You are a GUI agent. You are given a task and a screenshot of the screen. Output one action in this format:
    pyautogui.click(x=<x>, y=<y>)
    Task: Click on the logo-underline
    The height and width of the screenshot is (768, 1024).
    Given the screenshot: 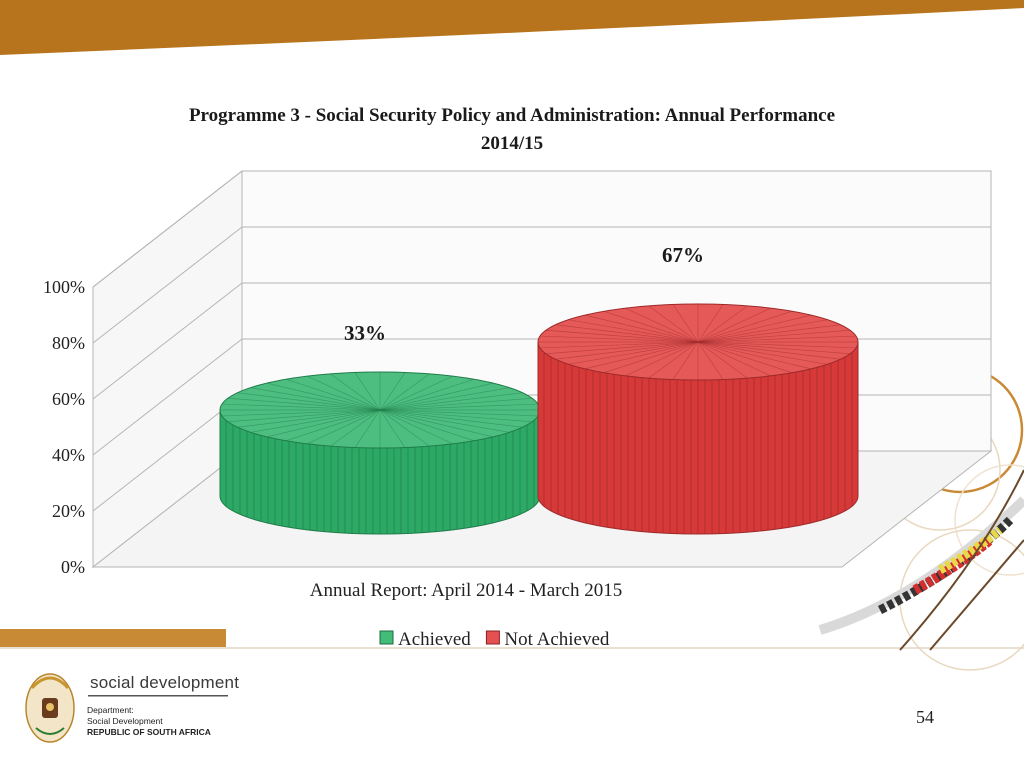 What is the action you would take?
    pyautogui.click(x=158, y=696)
    